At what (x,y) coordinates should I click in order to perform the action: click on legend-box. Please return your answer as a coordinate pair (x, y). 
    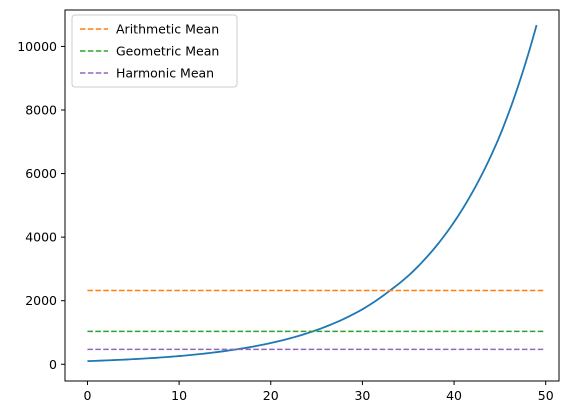
    Looking at the image, I should click on (154, 51).